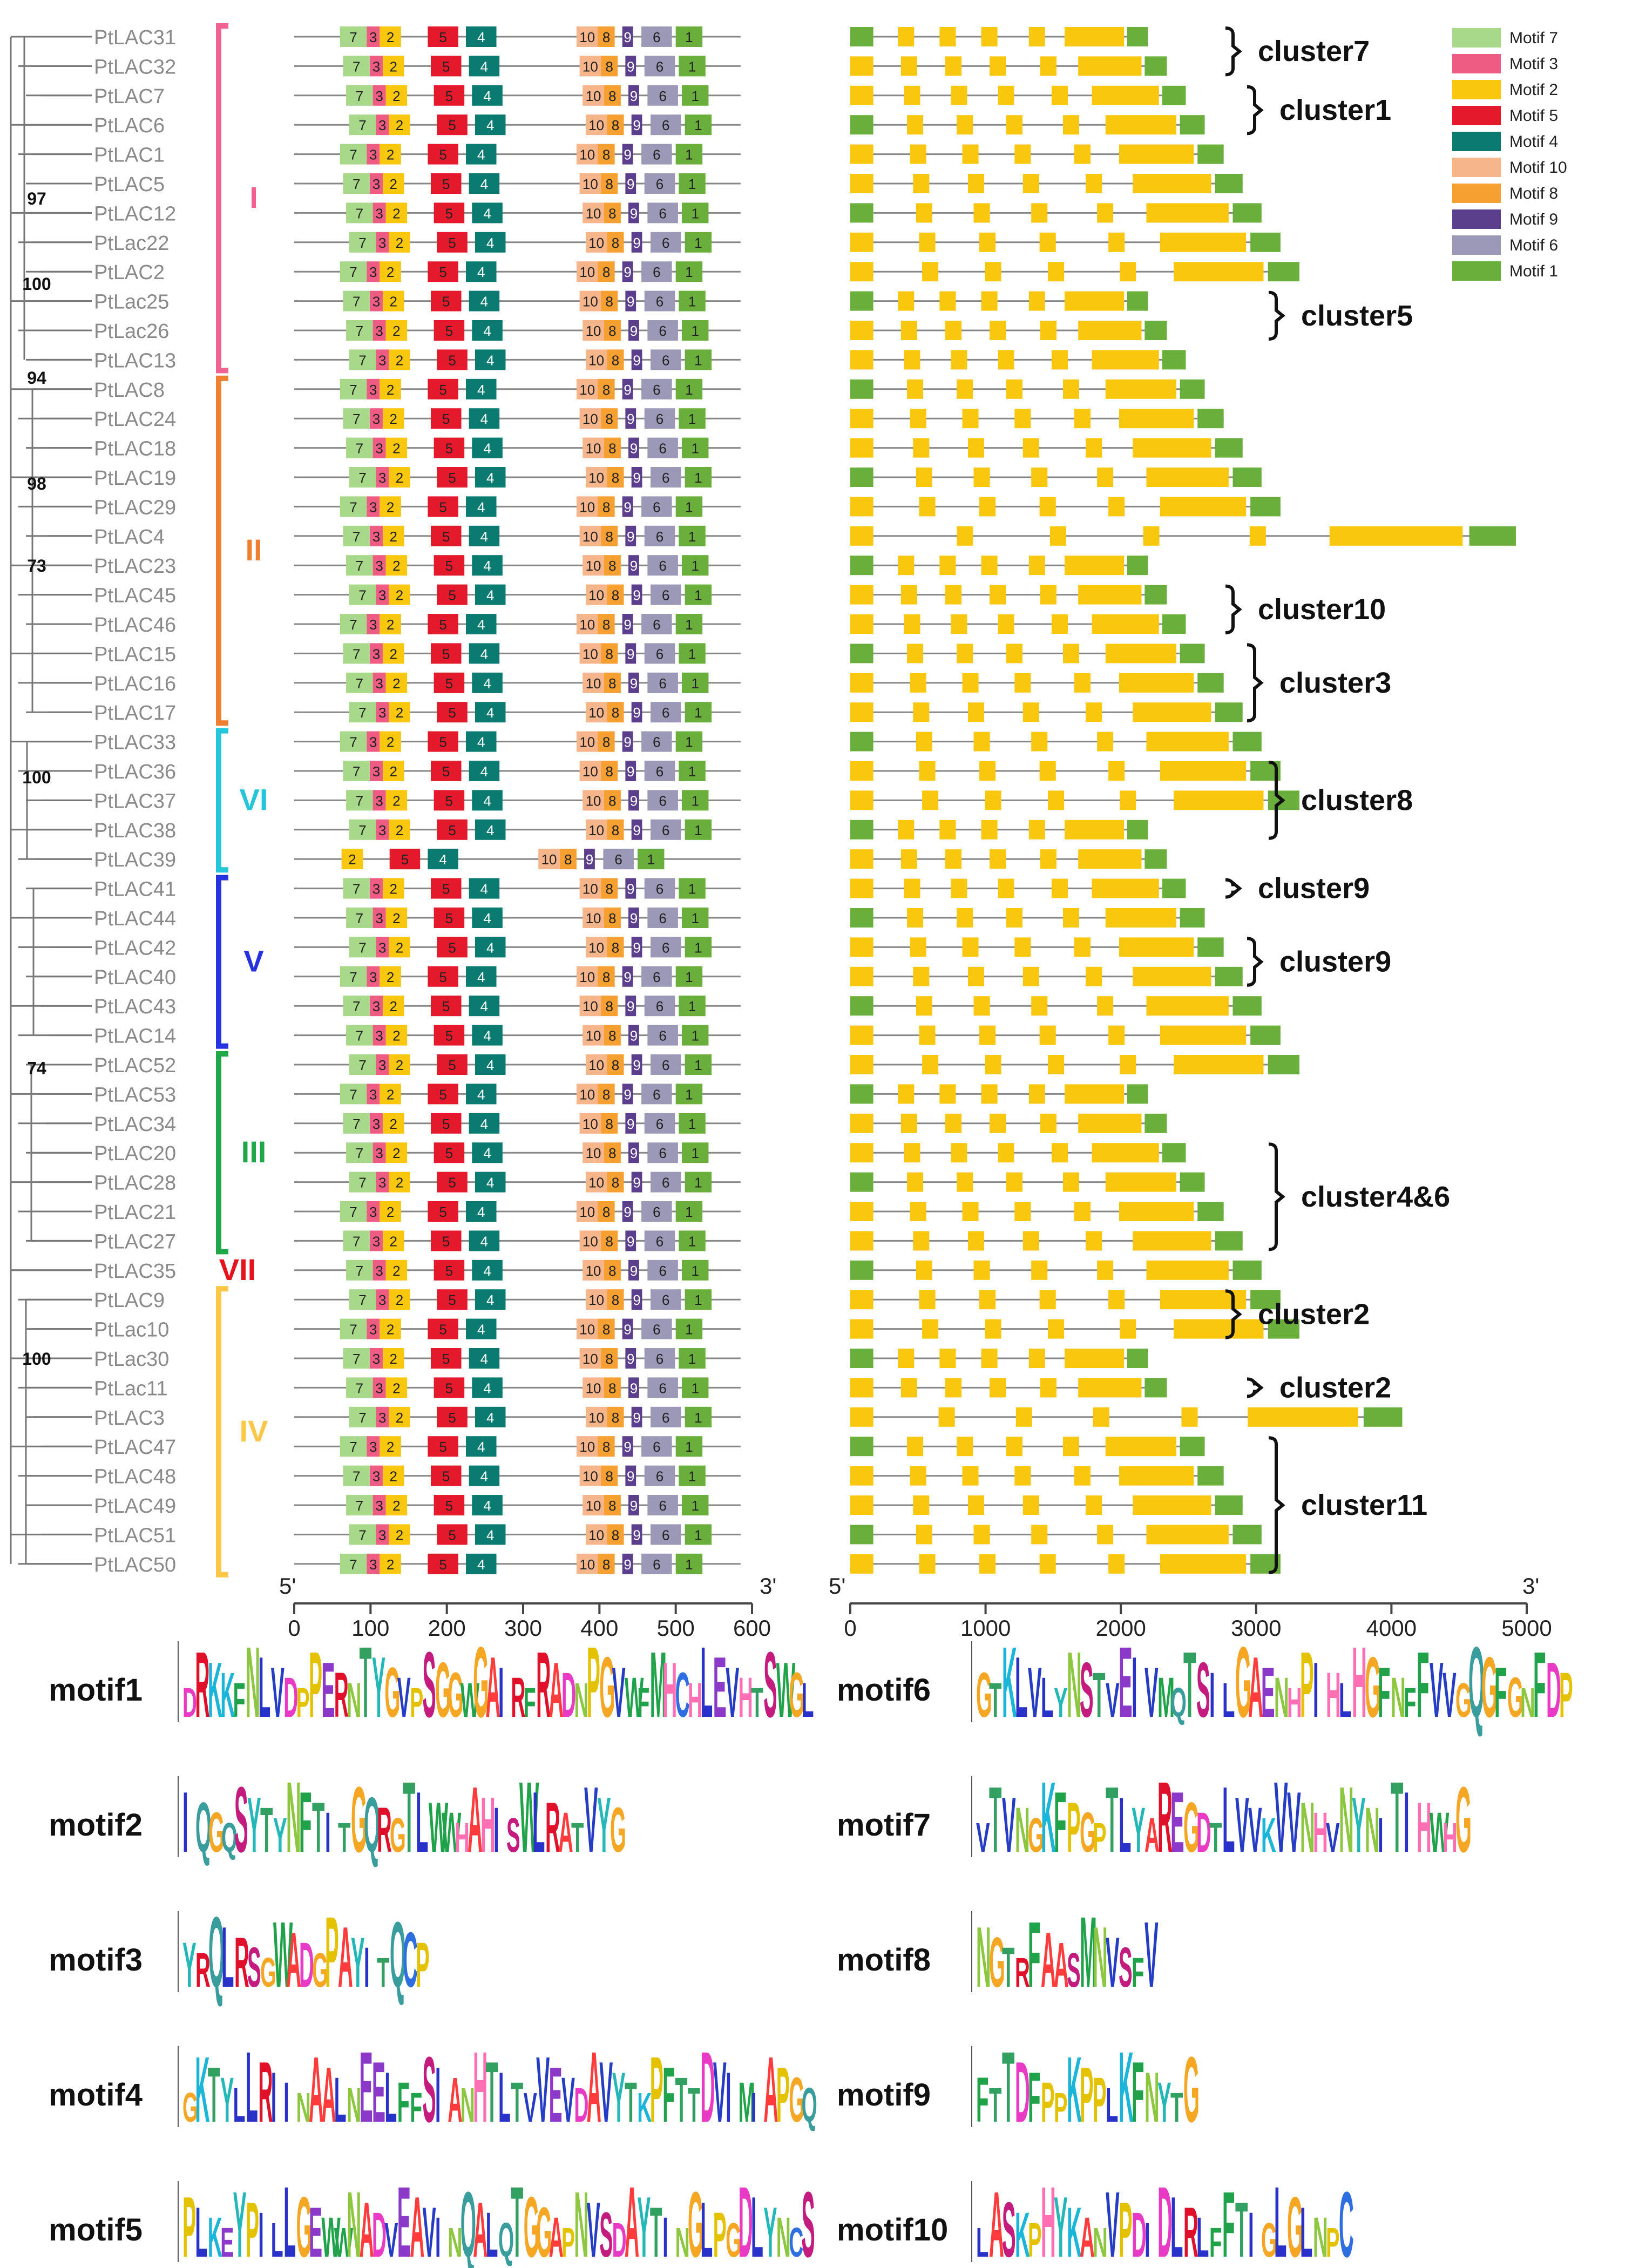  Describe the element at coordinates (286, 2102) in the screenshot. I see `logo-letter: I` at that location.